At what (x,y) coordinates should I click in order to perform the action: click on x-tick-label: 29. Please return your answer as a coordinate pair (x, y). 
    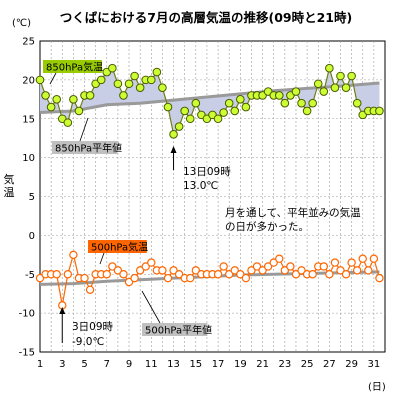
    Looking at the image, I should click on (351, 364).